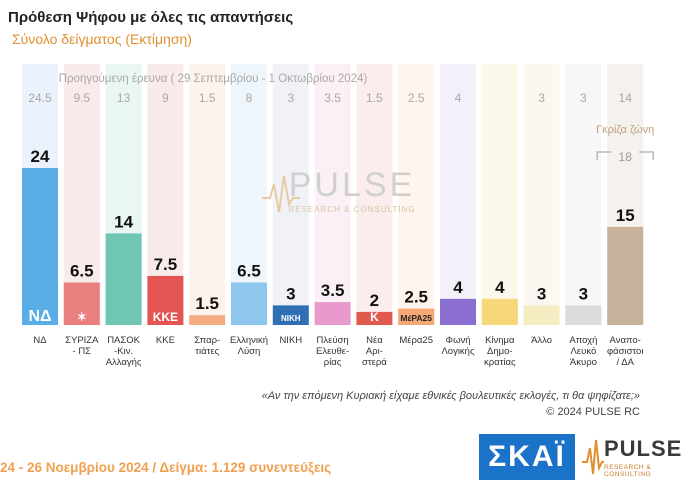  What do you see at coordinates (333, 290) in the screenshot?
I see `value-label: 3.5` at bounding box center [333, 290].